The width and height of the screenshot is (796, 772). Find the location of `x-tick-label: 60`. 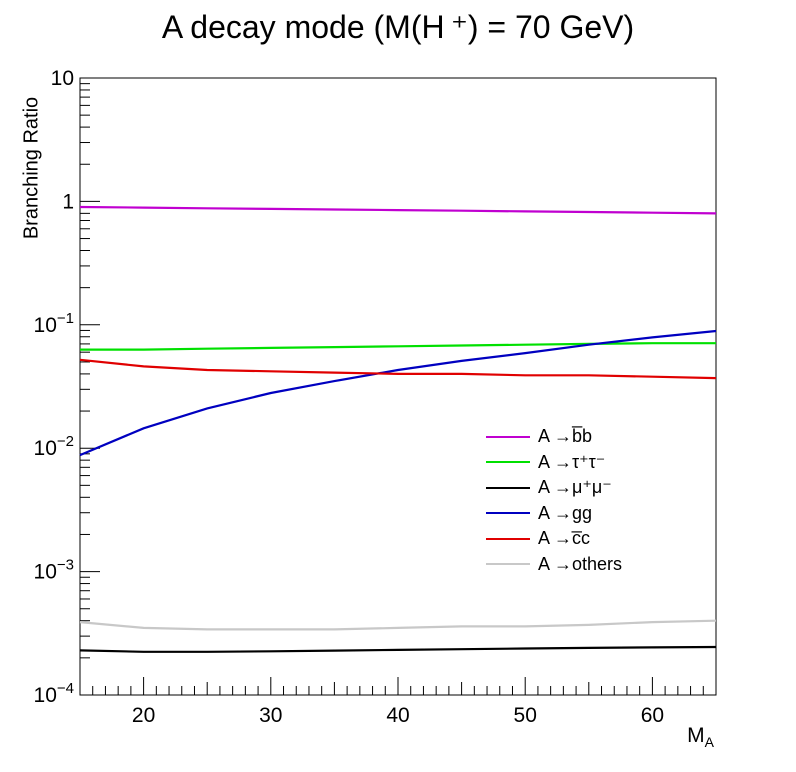

x-tick-label: 60 is located at coordinates (652, 715).